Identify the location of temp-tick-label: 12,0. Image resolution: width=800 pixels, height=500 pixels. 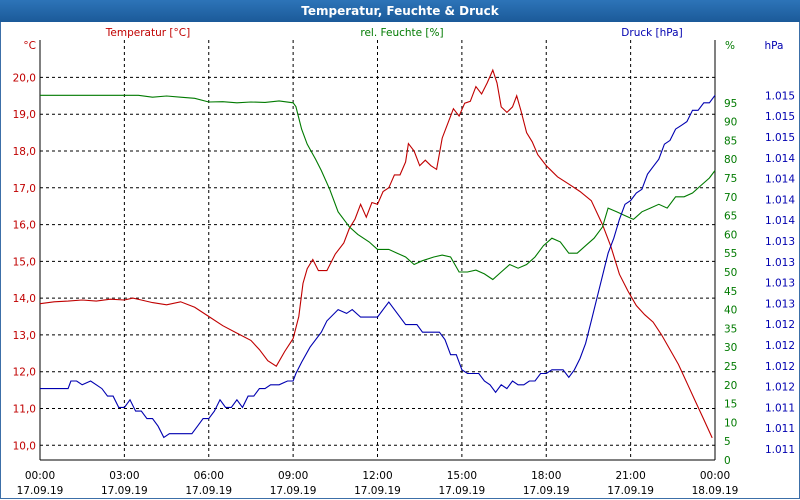
(24, 373).